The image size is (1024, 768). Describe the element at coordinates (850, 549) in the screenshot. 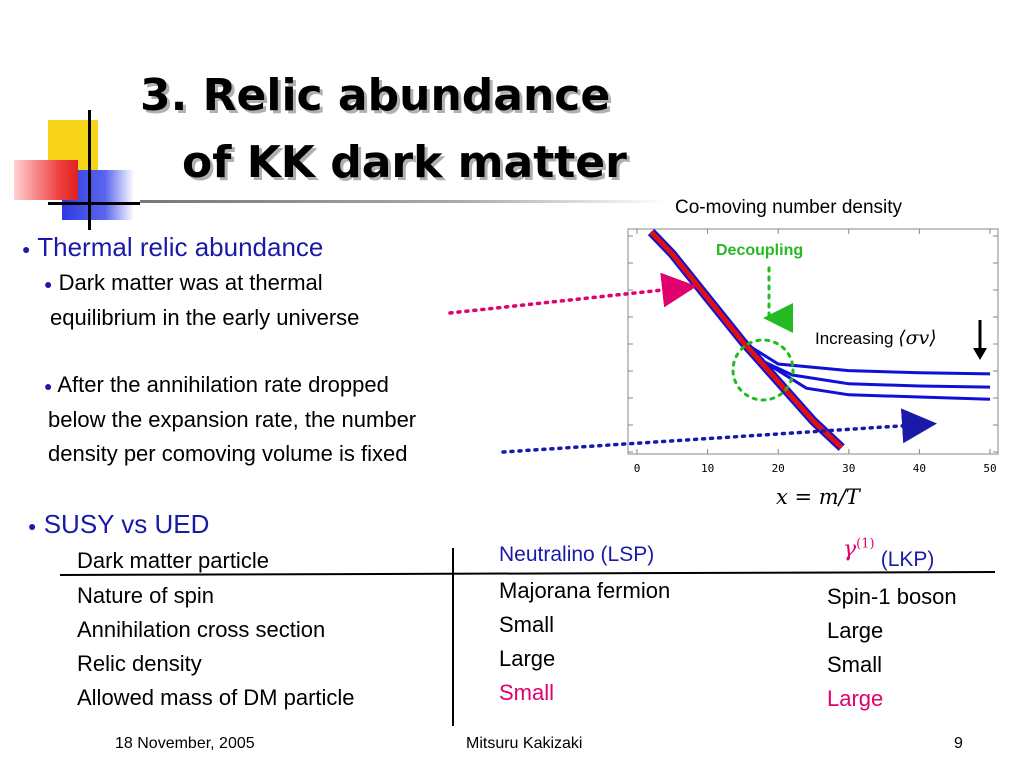

I see `ued-header-gamma: γ` at that location.